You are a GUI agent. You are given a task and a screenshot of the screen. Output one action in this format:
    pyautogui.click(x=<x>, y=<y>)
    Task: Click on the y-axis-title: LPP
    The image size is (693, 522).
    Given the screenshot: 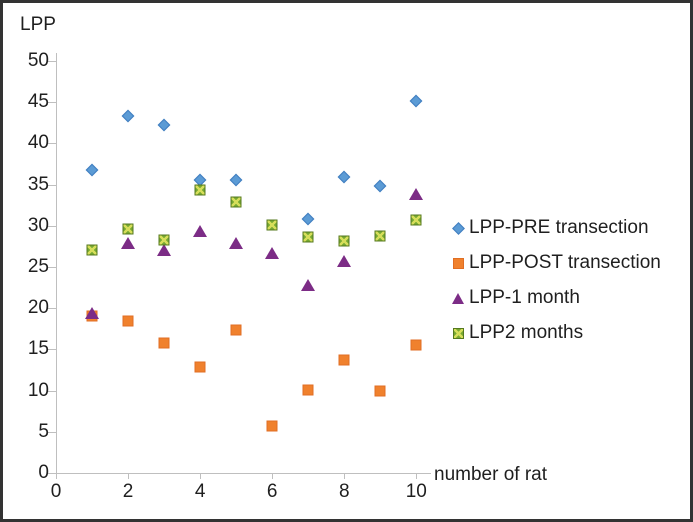 What is the action you would take?
    pyautogui.click(x=38, y=24)
    